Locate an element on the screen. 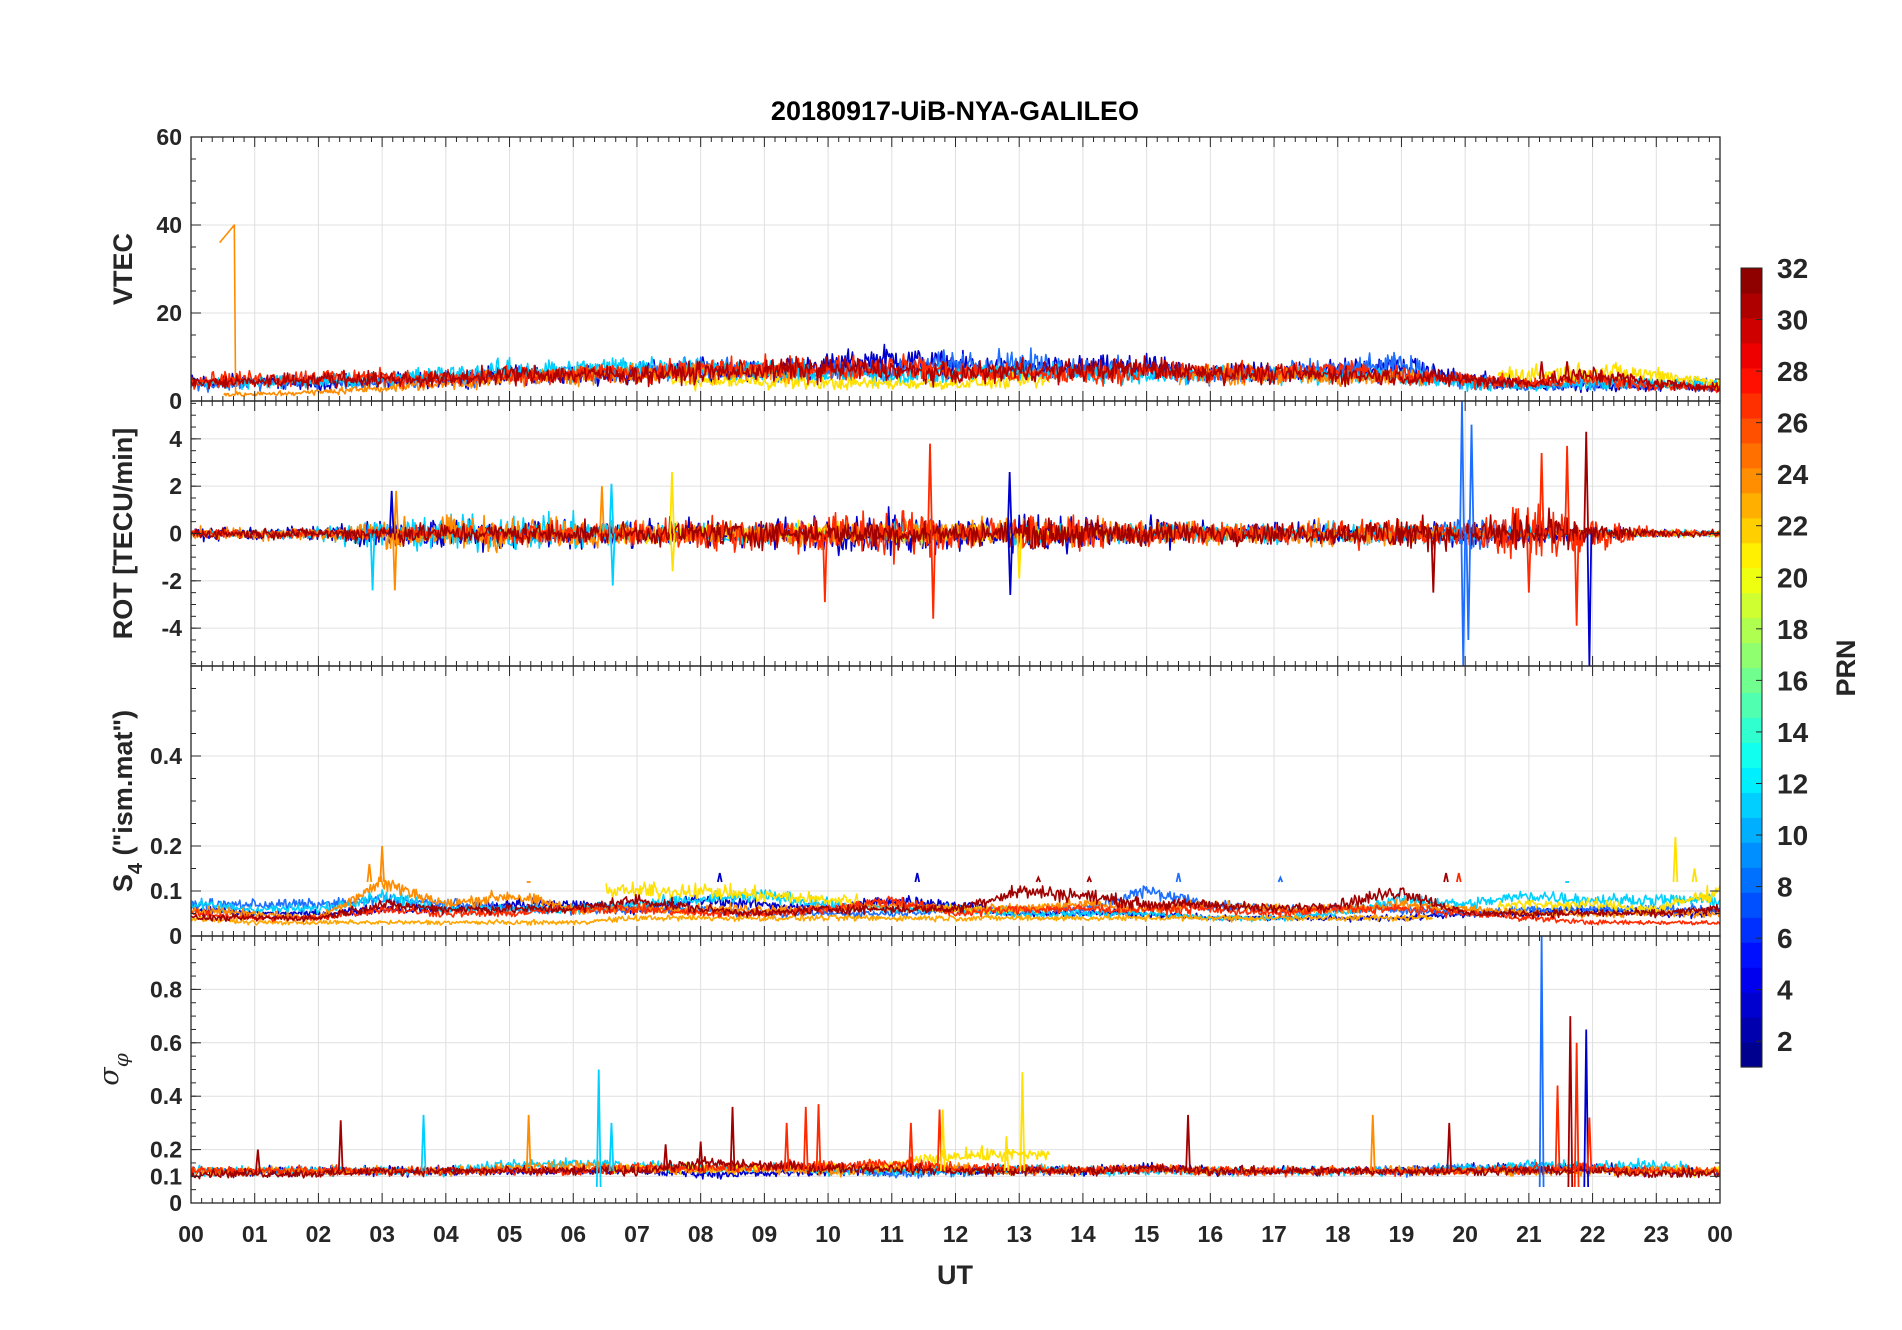 The height and width of the screenshot is (1330, 1902). x-tick-label: 13 is located at coordinates (1019, 1234).